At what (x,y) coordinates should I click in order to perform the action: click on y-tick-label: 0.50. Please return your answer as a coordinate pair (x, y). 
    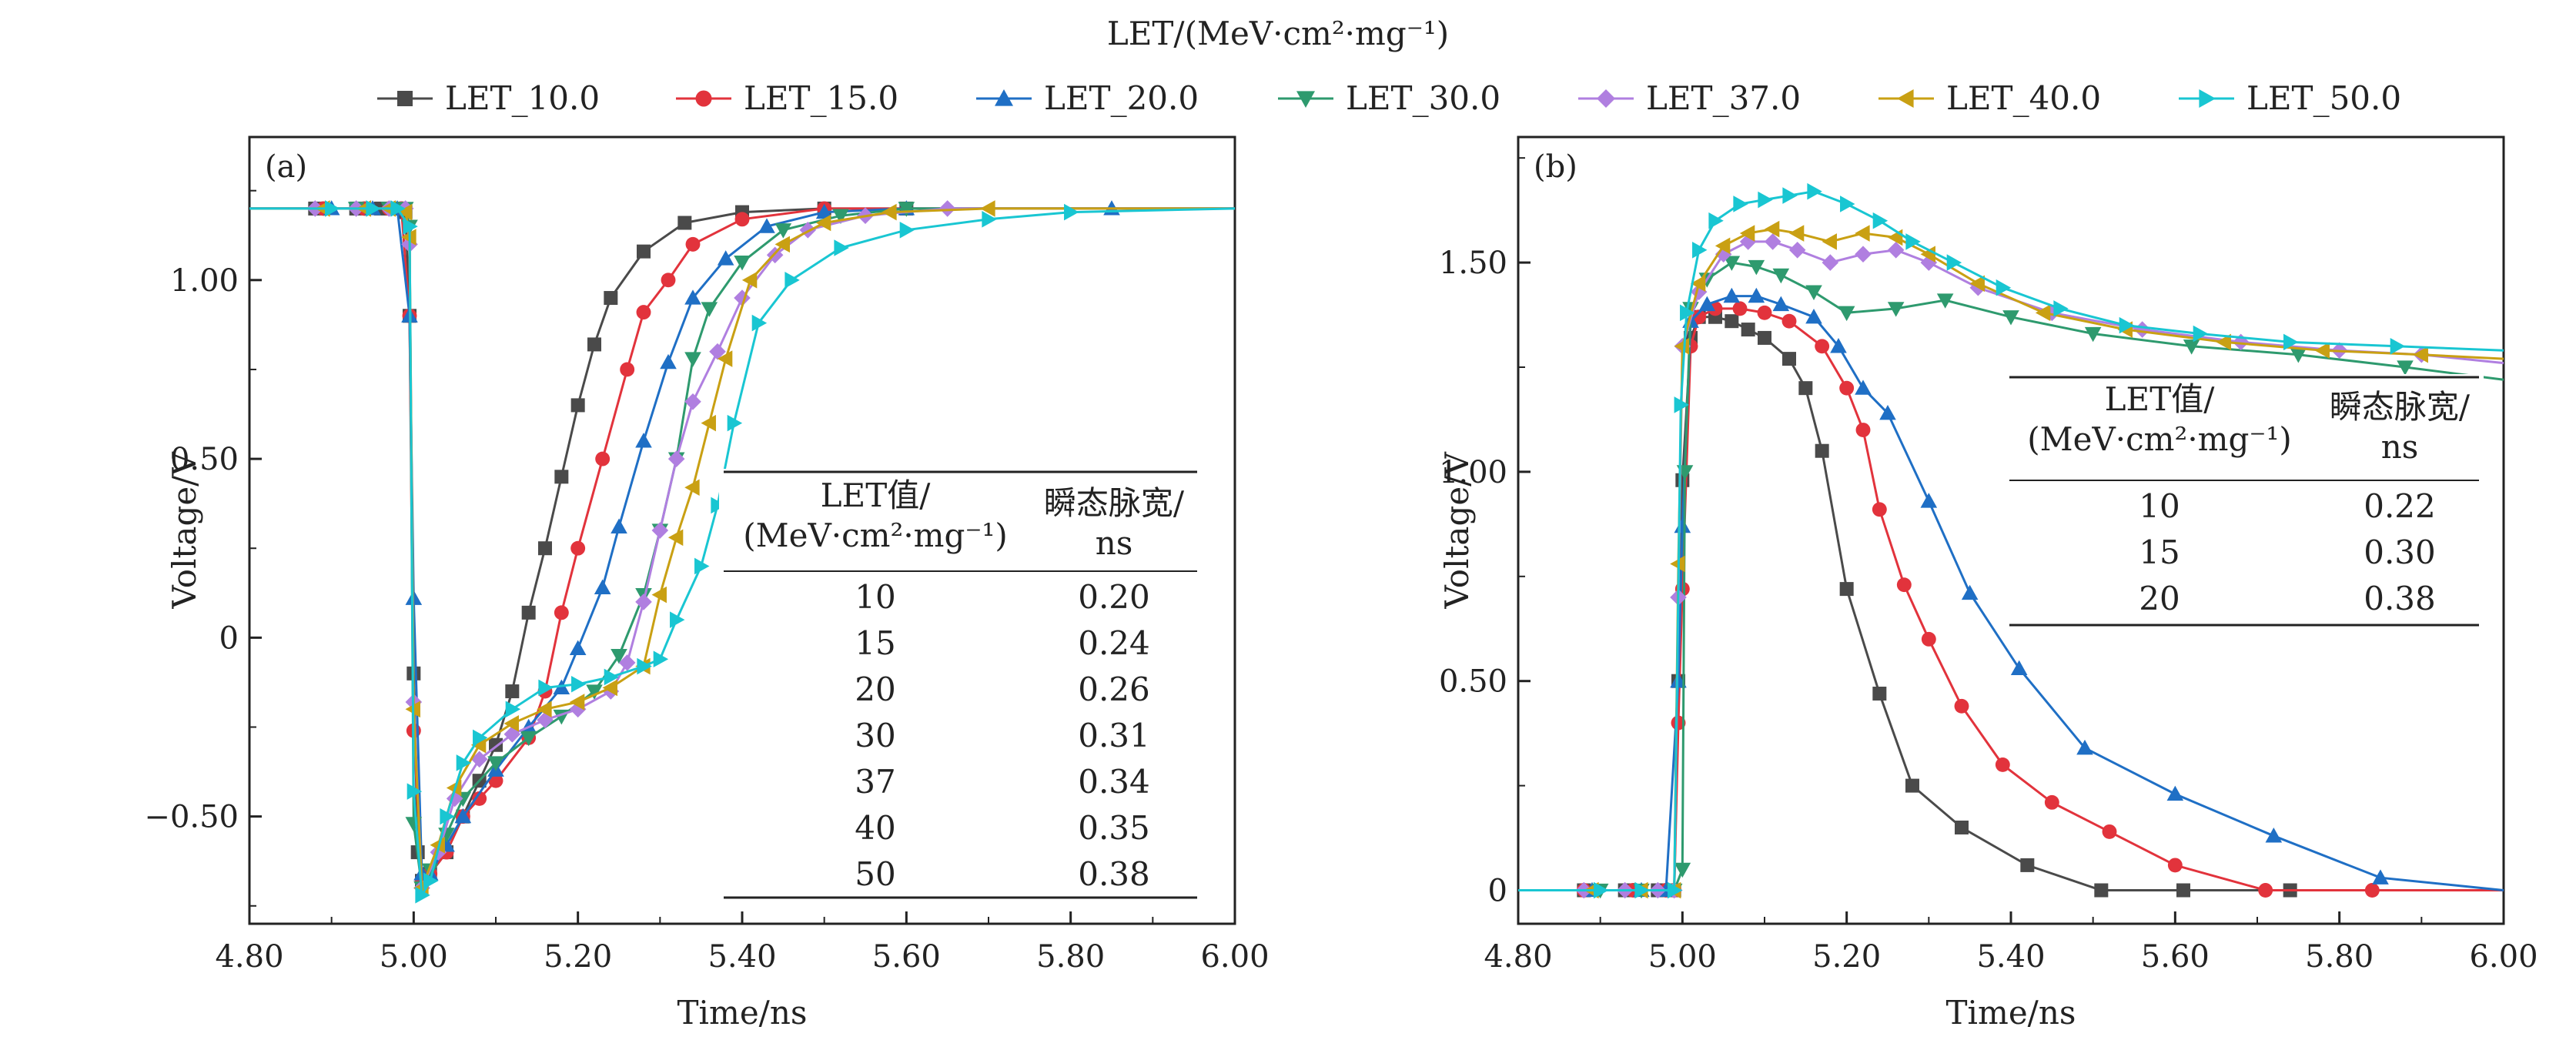
    Looking at the image, I should click on (205, 459).